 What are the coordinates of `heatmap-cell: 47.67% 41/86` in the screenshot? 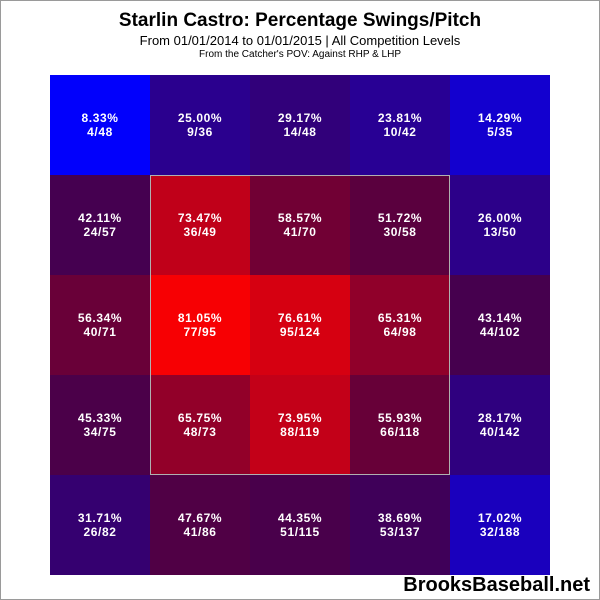 It's located at (200, 525).